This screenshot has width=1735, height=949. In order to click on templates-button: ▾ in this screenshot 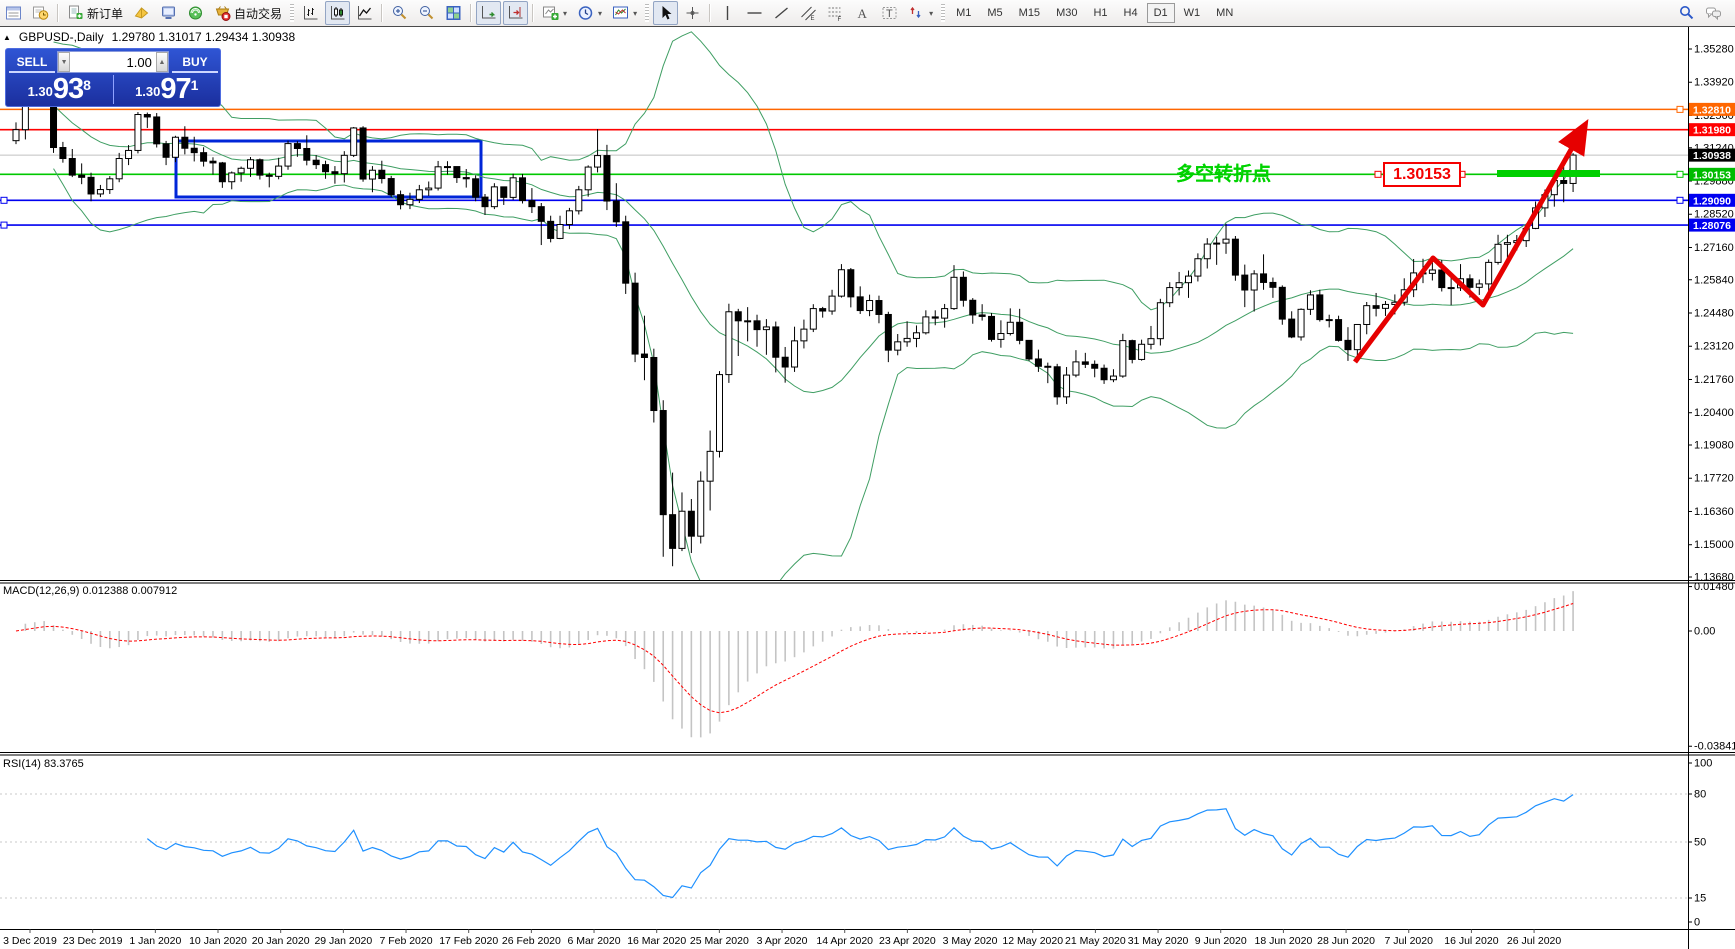, I will do `click(624, 13)`.